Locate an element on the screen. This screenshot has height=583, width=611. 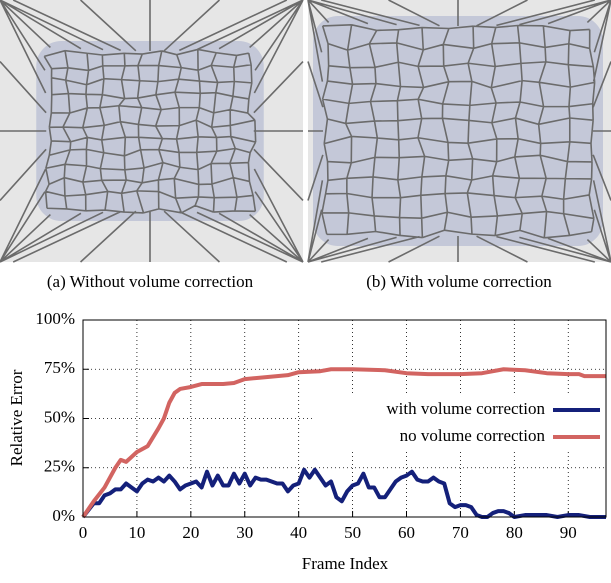
x-tick-label: 40 is located at coordinates (298, 532).